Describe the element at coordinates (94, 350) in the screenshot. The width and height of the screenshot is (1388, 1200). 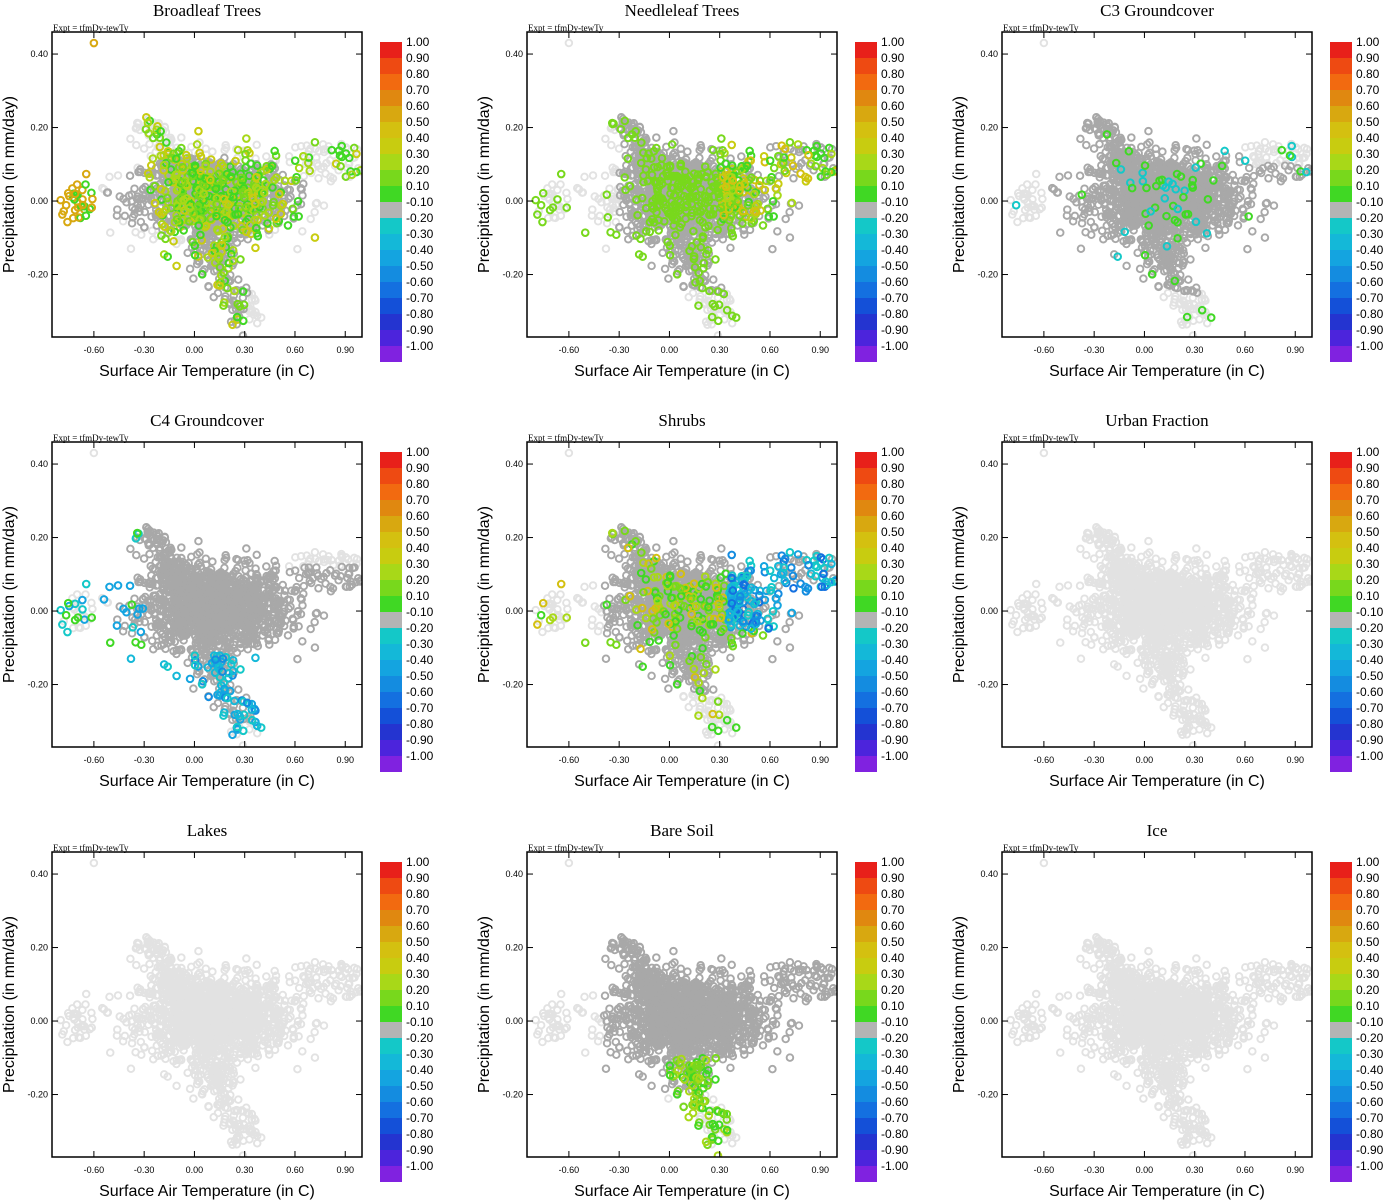
I see `x-tick-label: -0.60` at that location.